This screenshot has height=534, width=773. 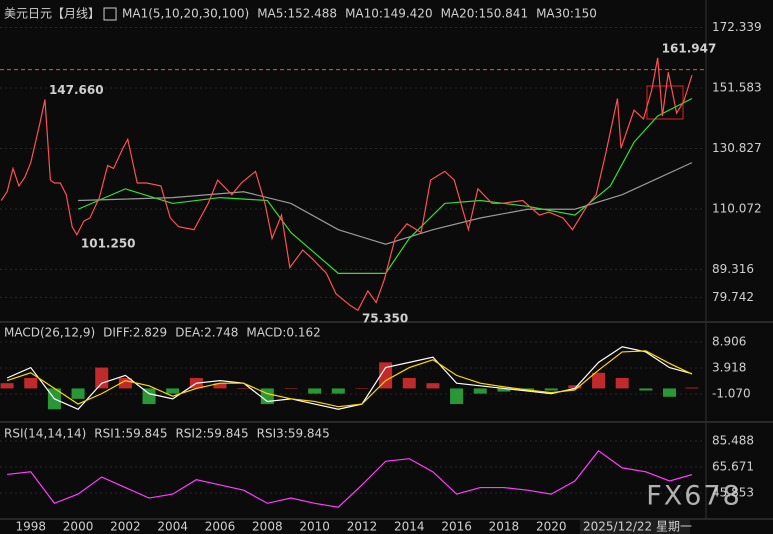 I want to click on x-tick-label: 2000, so click(x=78, y=527).